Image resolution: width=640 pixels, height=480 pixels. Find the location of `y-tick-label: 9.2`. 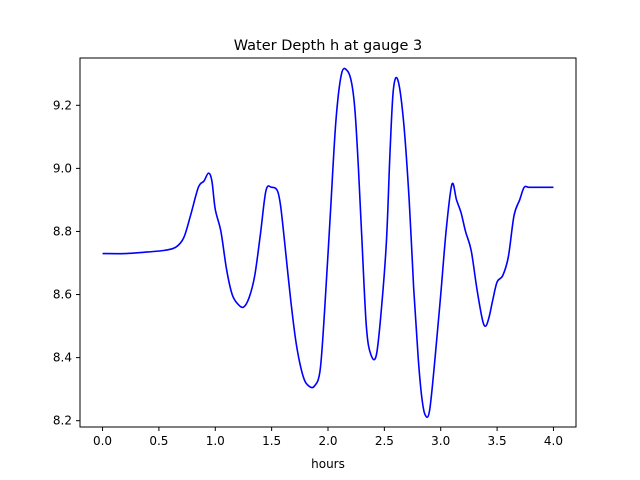

y-tick-label: 9.2 is located at coordinates (62, 105).